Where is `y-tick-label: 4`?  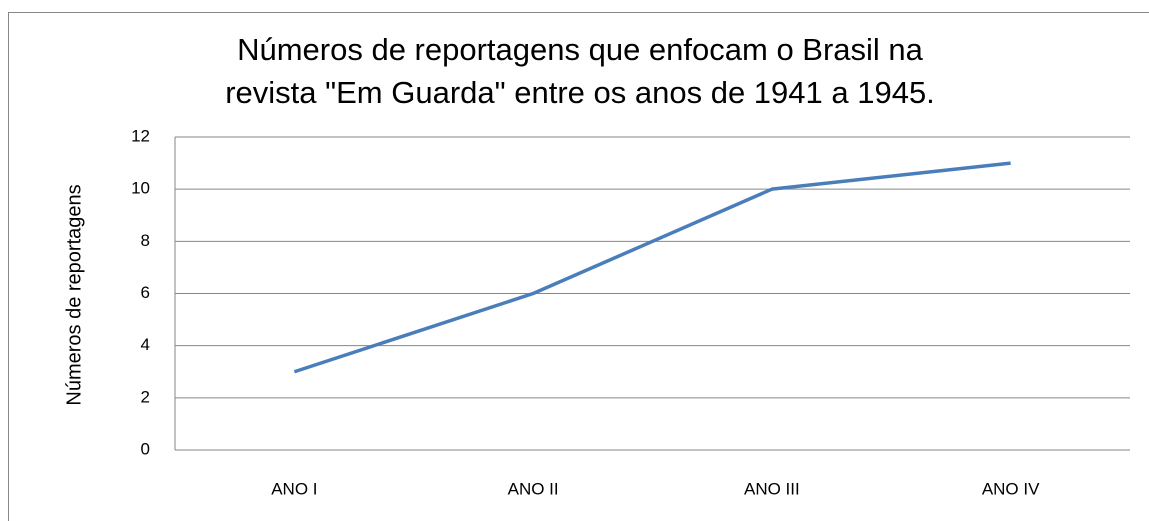 y-tick-label: 4 is located at coordinates (145, 344).